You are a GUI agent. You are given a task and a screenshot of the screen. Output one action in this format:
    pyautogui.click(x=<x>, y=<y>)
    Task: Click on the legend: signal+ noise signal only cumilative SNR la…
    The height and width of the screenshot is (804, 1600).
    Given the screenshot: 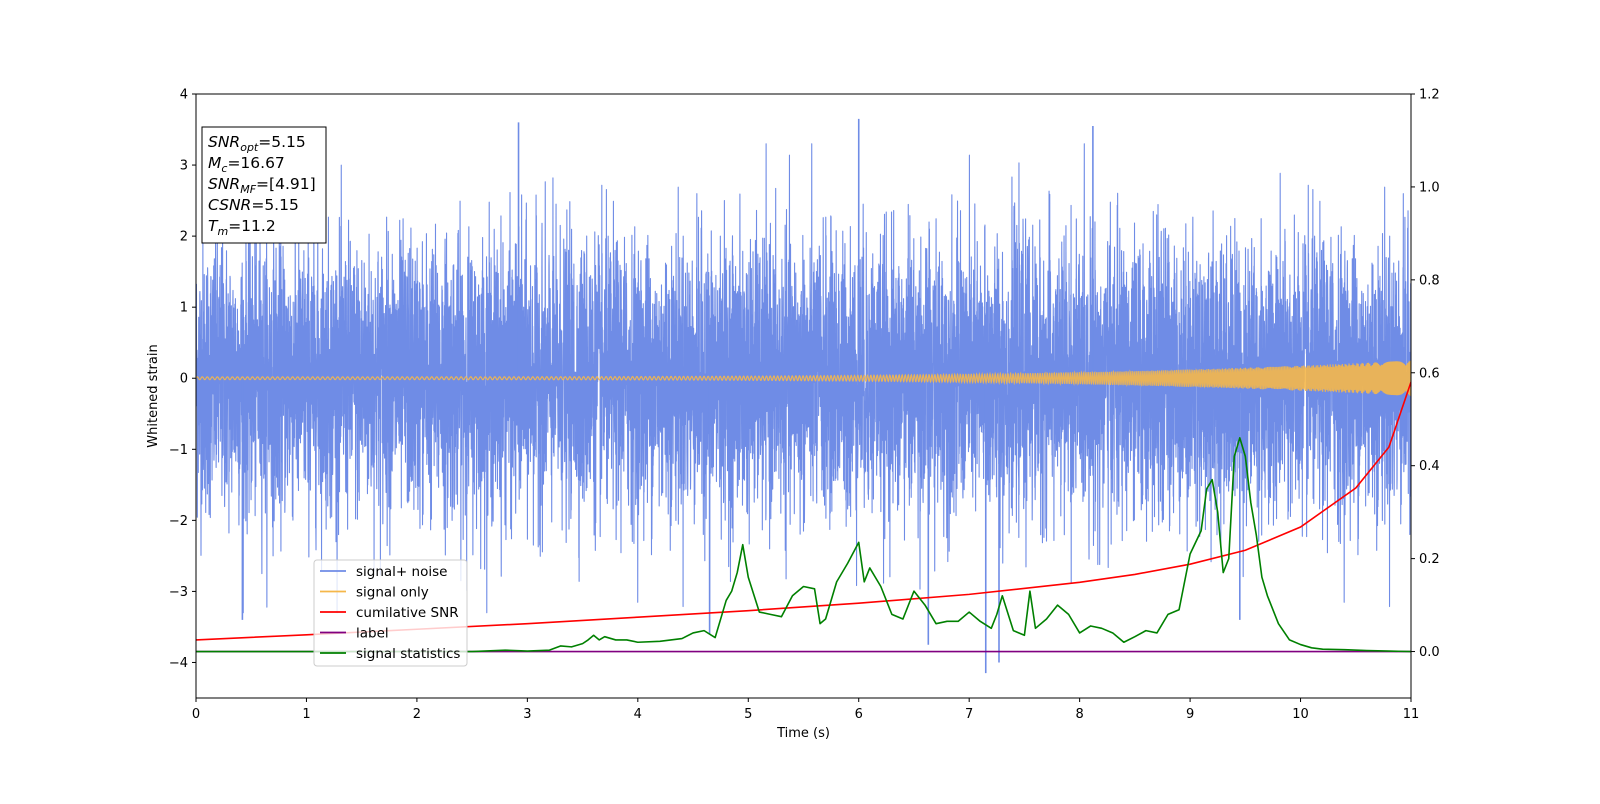 What is the action you would take?
    pyautogui.click(x=390, y=613)
    